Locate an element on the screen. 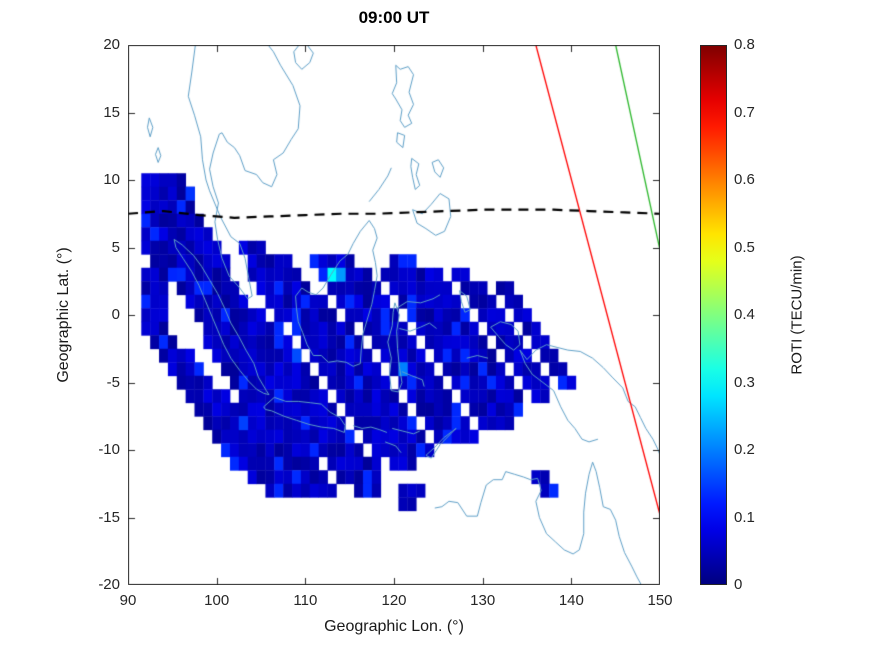  y-tick-label: -15 is located at coordinates (109, 517).